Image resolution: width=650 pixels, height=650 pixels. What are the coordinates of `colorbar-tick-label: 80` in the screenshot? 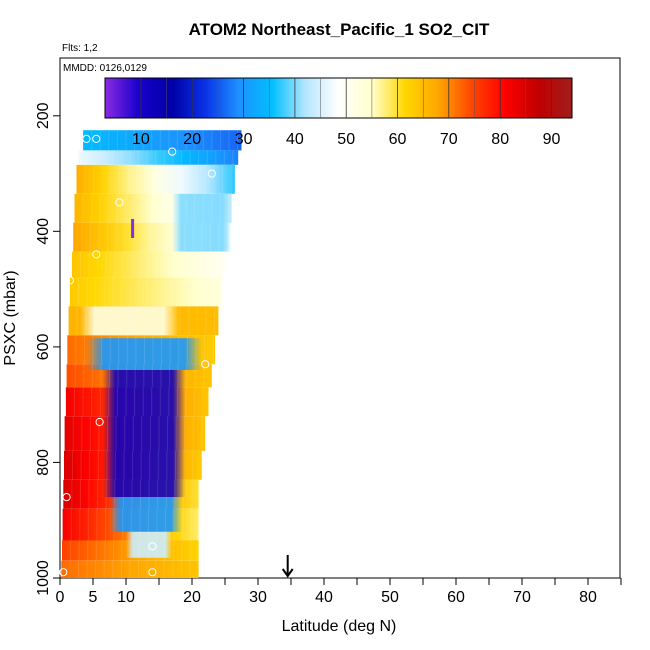 It's located at (500, 139).